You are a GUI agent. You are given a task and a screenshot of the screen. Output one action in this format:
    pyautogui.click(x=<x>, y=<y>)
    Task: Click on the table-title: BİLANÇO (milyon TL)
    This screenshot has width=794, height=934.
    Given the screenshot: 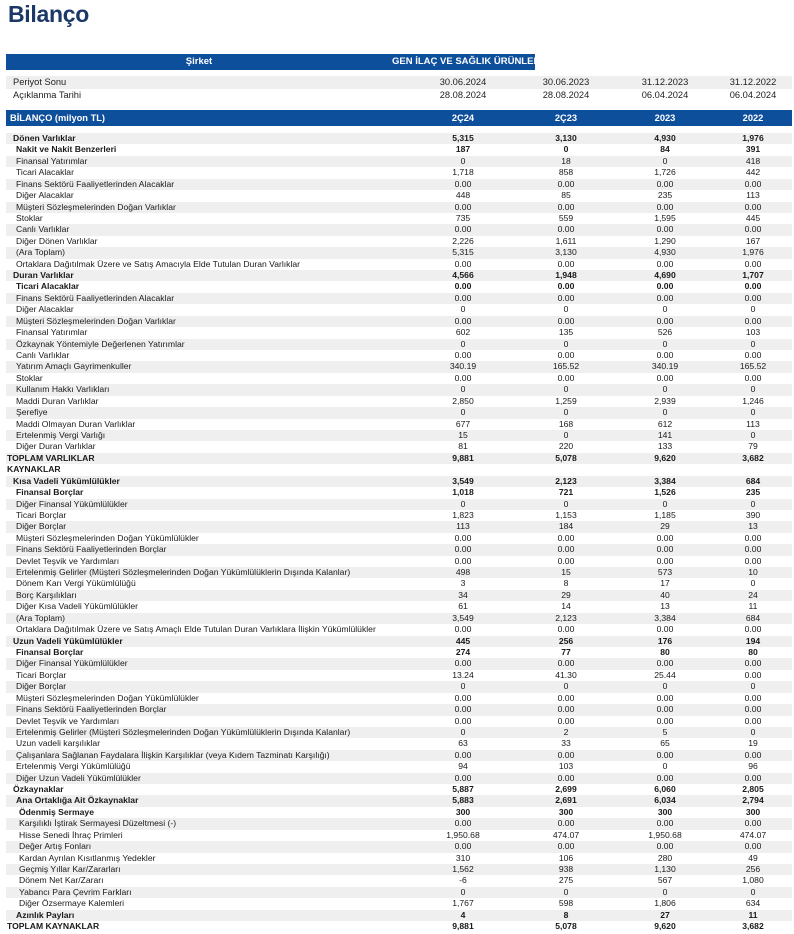 What is the action you would take?
    pyautogui.click(x=58, y=118)
    